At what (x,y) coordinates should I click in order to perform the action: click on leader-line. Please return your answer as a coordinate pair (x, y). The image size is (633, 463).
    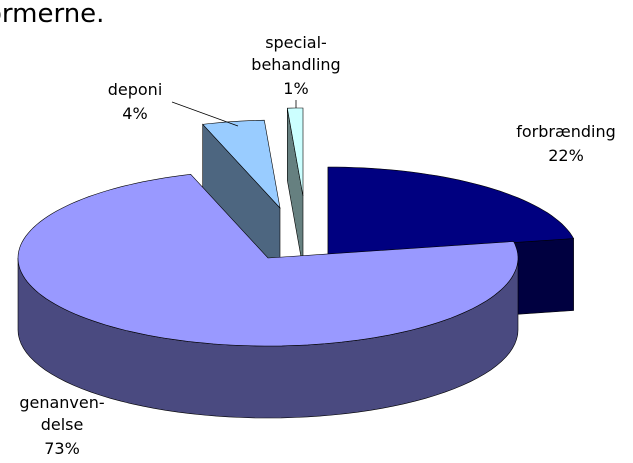
    Looking at the image, I should click on (205, 114).